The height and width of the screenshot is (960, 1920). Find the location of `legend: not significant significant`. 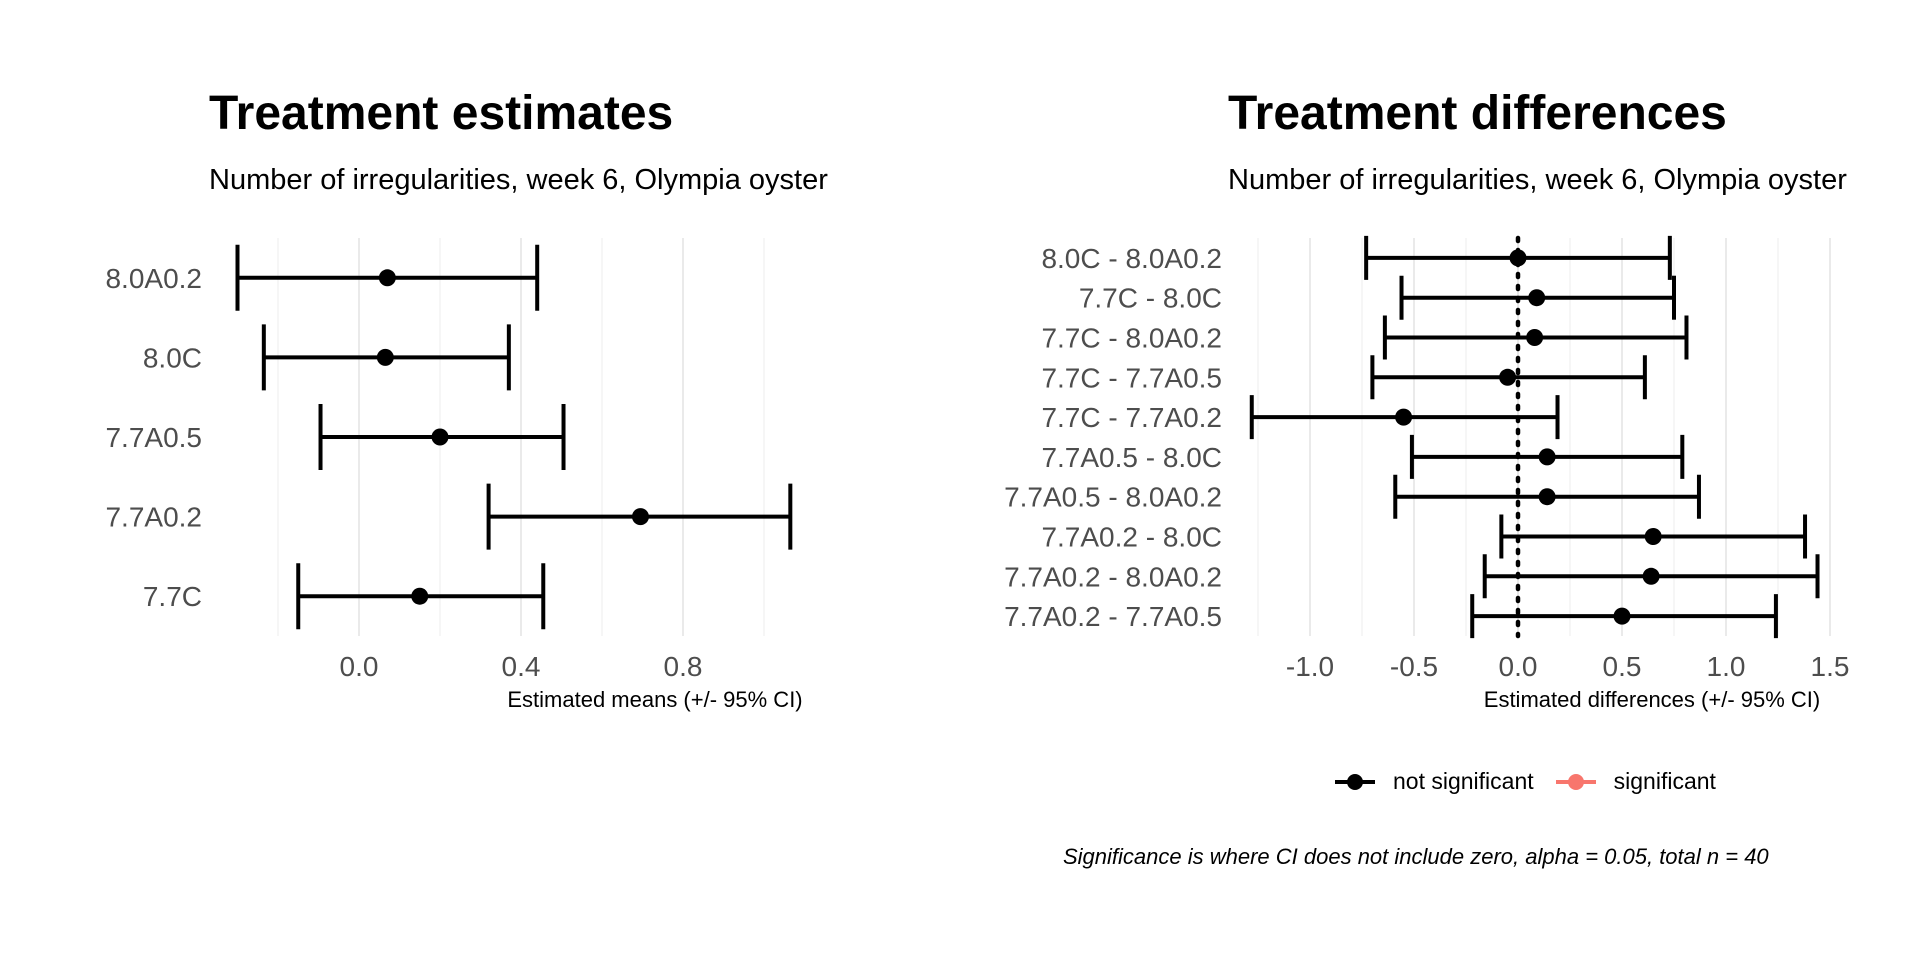

legend: not significant significant is located at coordinates (1536, 781).